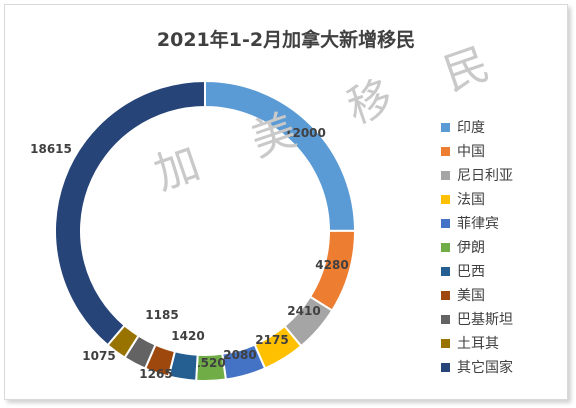  I want to click on legend-label: 美国, so click(471, 296).